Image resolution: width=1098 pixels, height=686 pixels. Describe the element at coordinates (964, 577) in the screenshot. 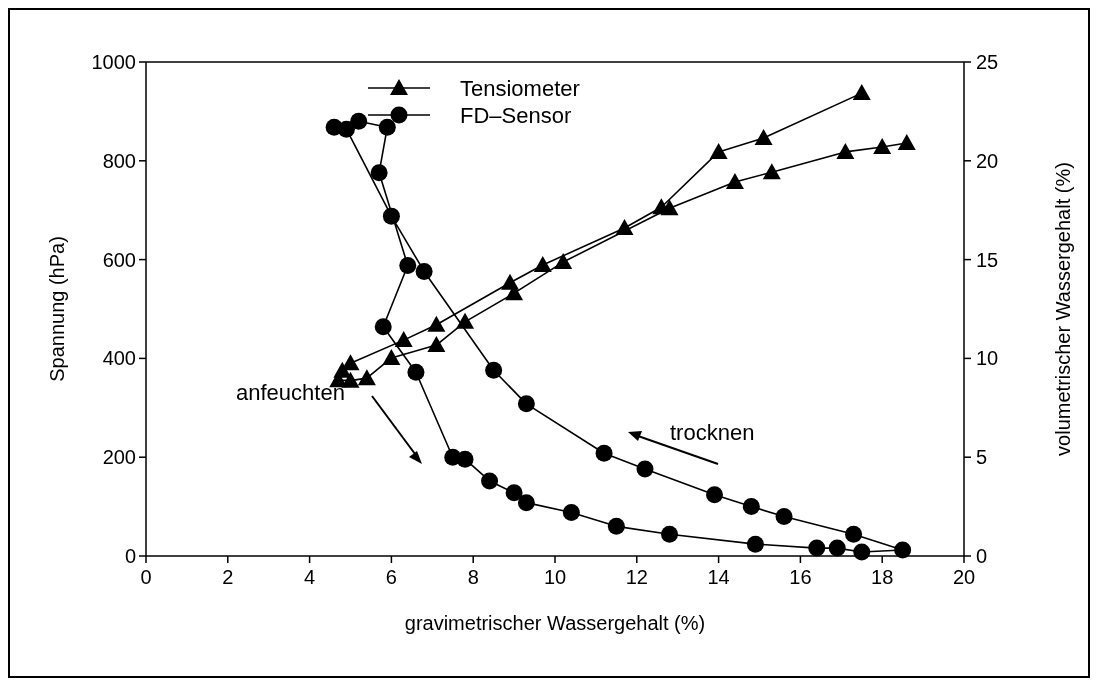

I see `x-tick-label: 20` at that location.